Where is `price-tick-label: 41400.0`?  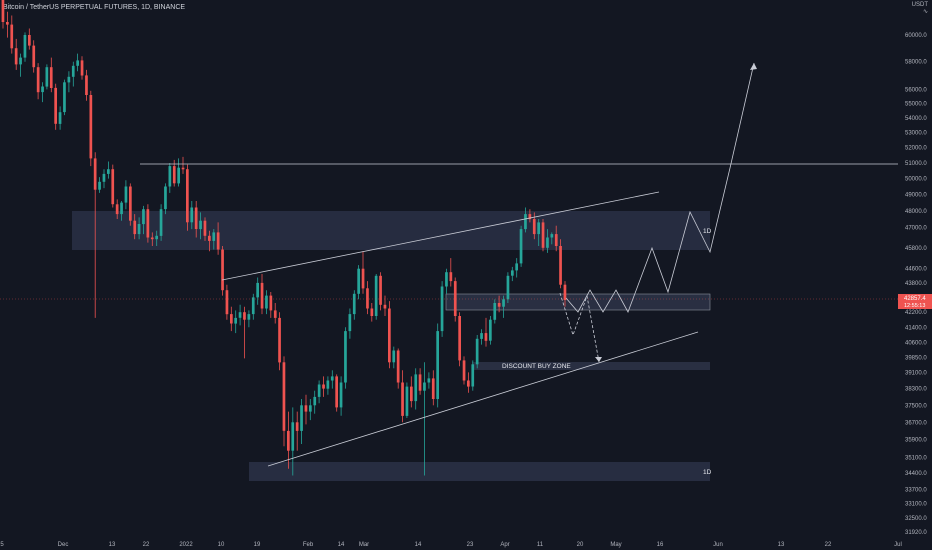
price-tick-label: 41400.0 is located at coordinates (916, 328).